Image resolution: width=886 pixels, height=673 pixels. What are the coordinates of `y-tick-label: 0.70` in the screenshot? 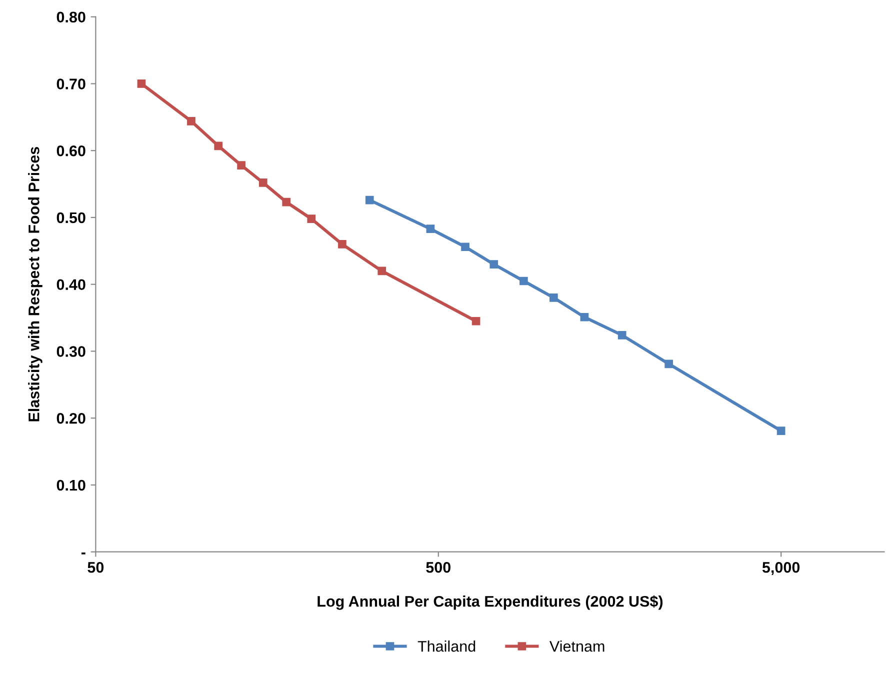 It's located at (71, 84).